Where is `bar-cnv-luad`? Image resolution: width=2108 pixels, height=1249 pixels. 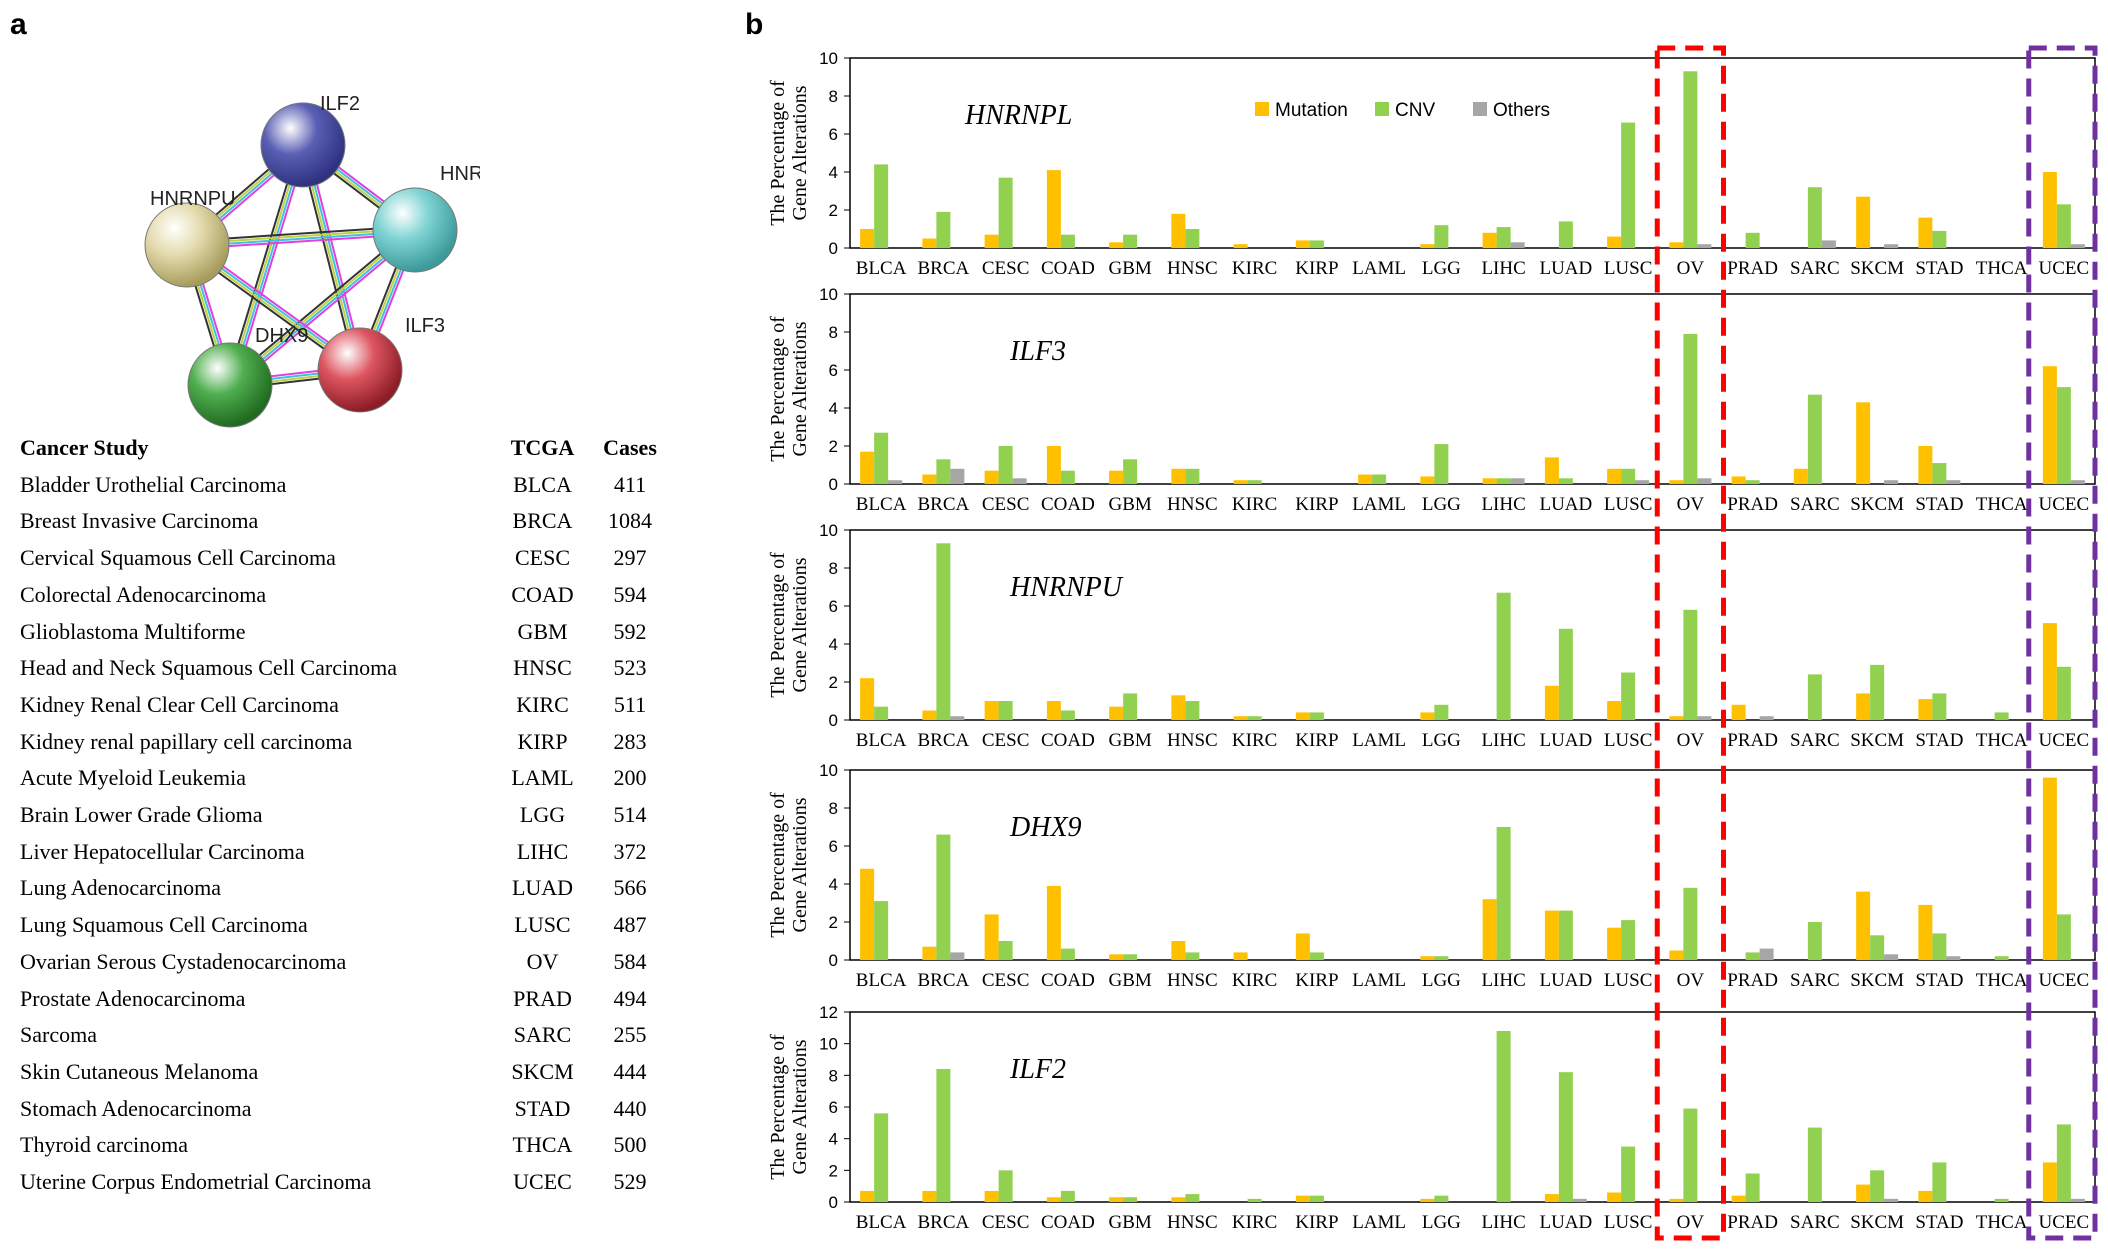 bar-cnv-luad is located at coordinates (1565, 234).